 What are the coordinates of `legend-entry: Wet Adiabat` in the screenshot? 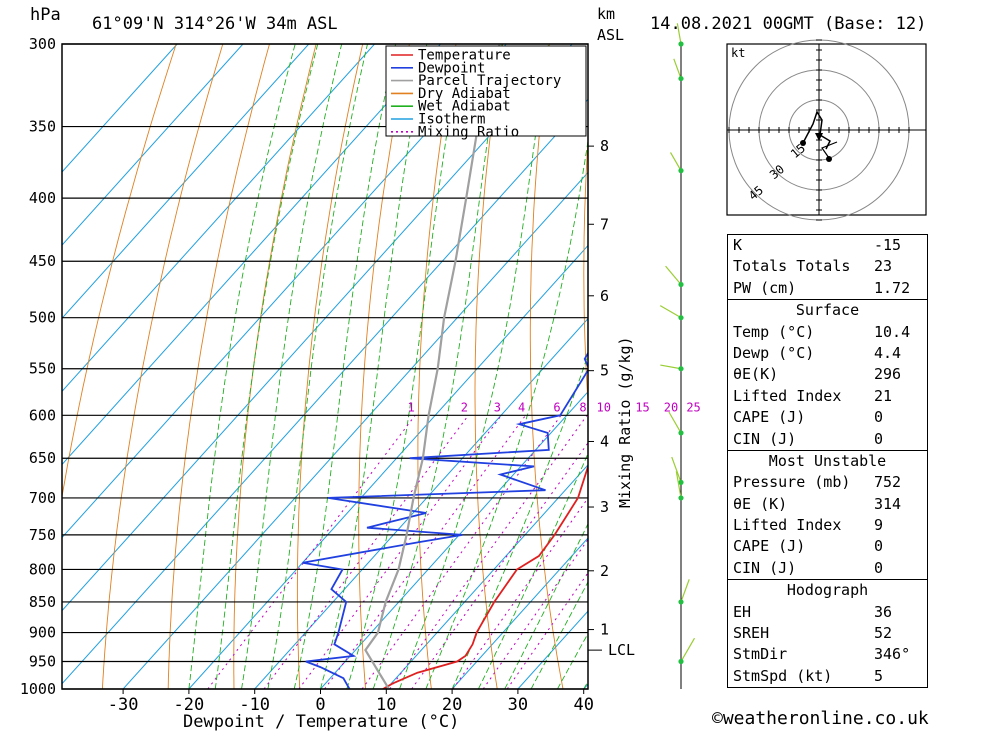 It's located at (464, 107).